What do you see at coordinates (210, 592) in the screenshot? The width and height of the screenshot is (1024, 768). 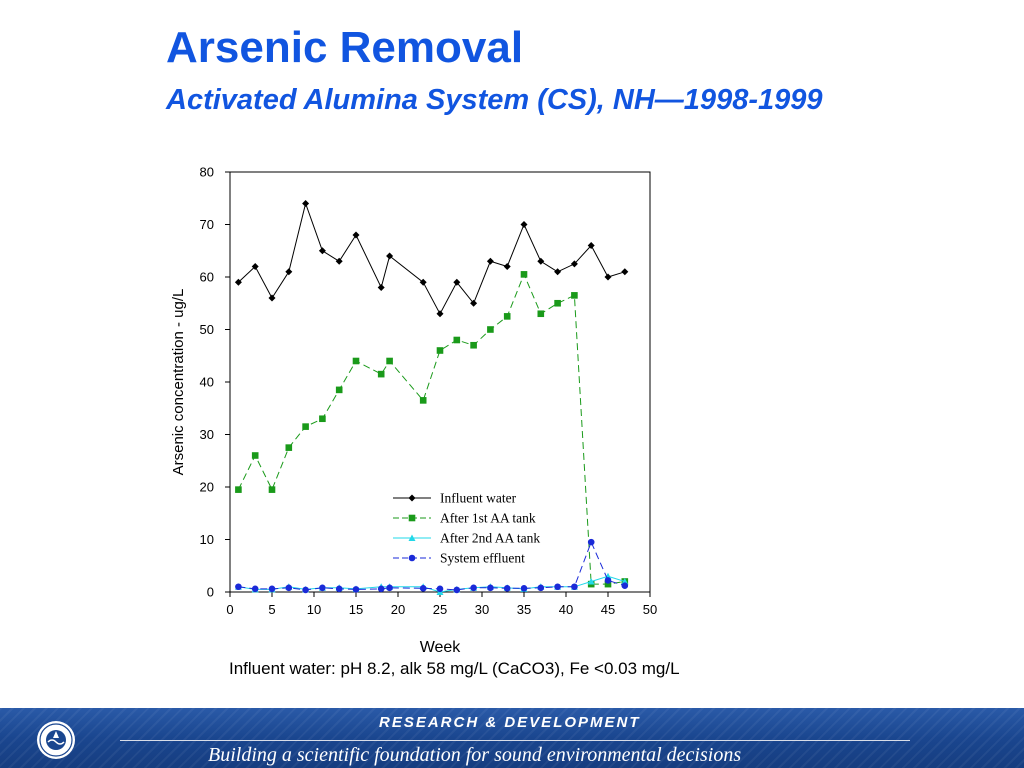 I see `y-tick-label: 0` at bounding box center [210, 592].